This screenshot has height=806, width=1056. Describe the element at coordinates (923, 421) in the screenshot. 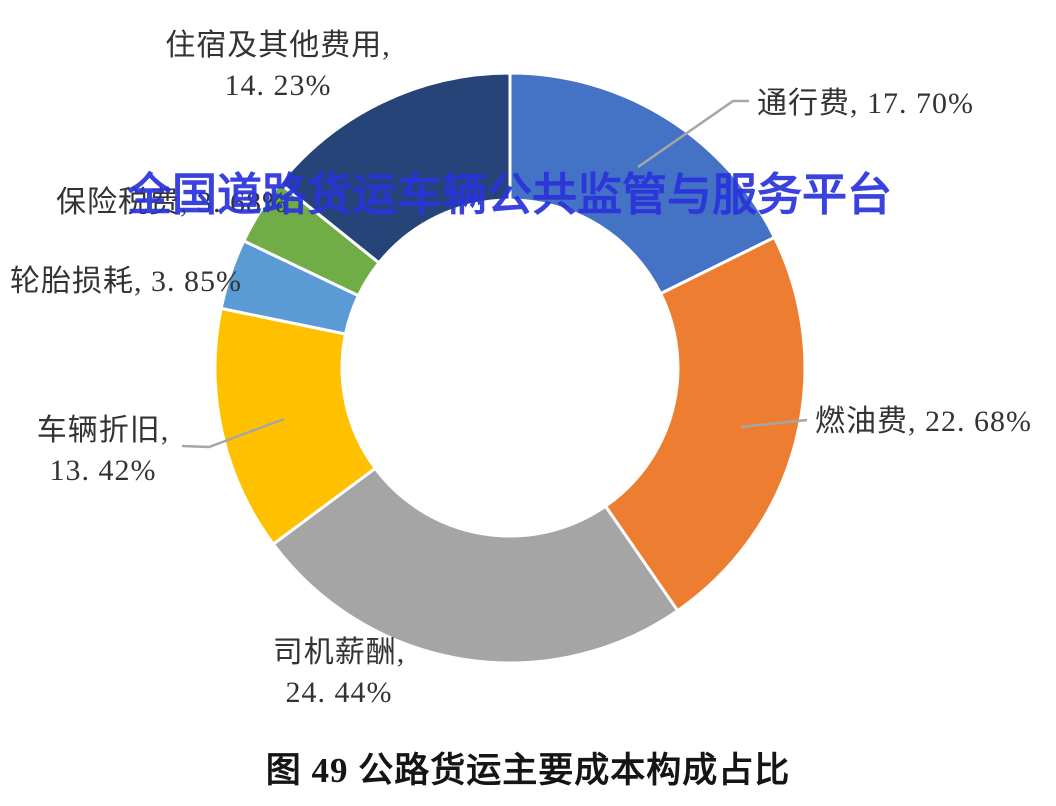

I see `label-fuel-fee: 燃油费, 22. 68%` at that location.